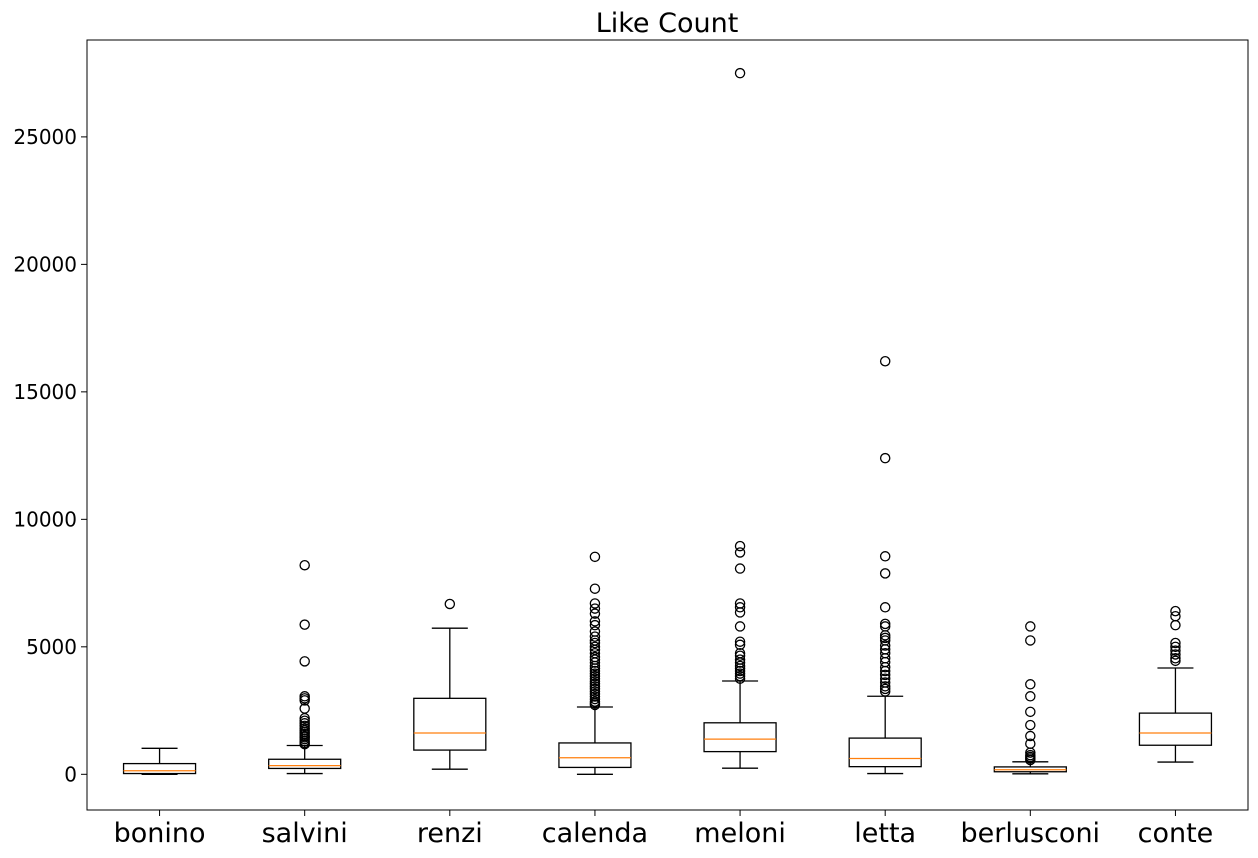 This screenshot has width=1258, height=858. Describe the element at coordinates (70, 774) in the screenshot. I see `y-tick-label: 0` at that location.